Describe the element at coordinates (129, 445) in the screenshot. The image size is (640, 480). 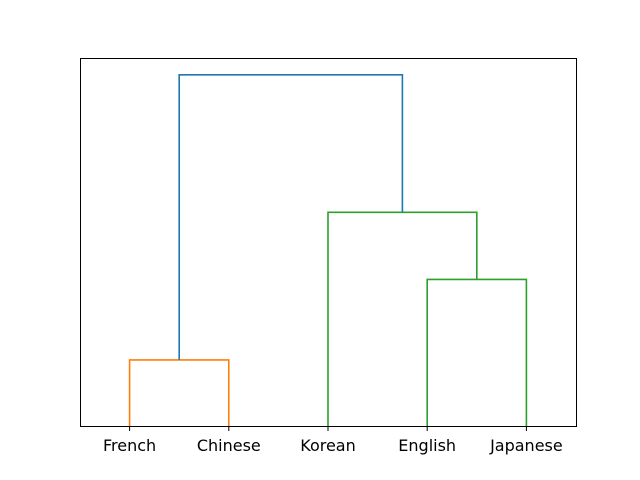
I see `leaf-label-french: French` at that location.